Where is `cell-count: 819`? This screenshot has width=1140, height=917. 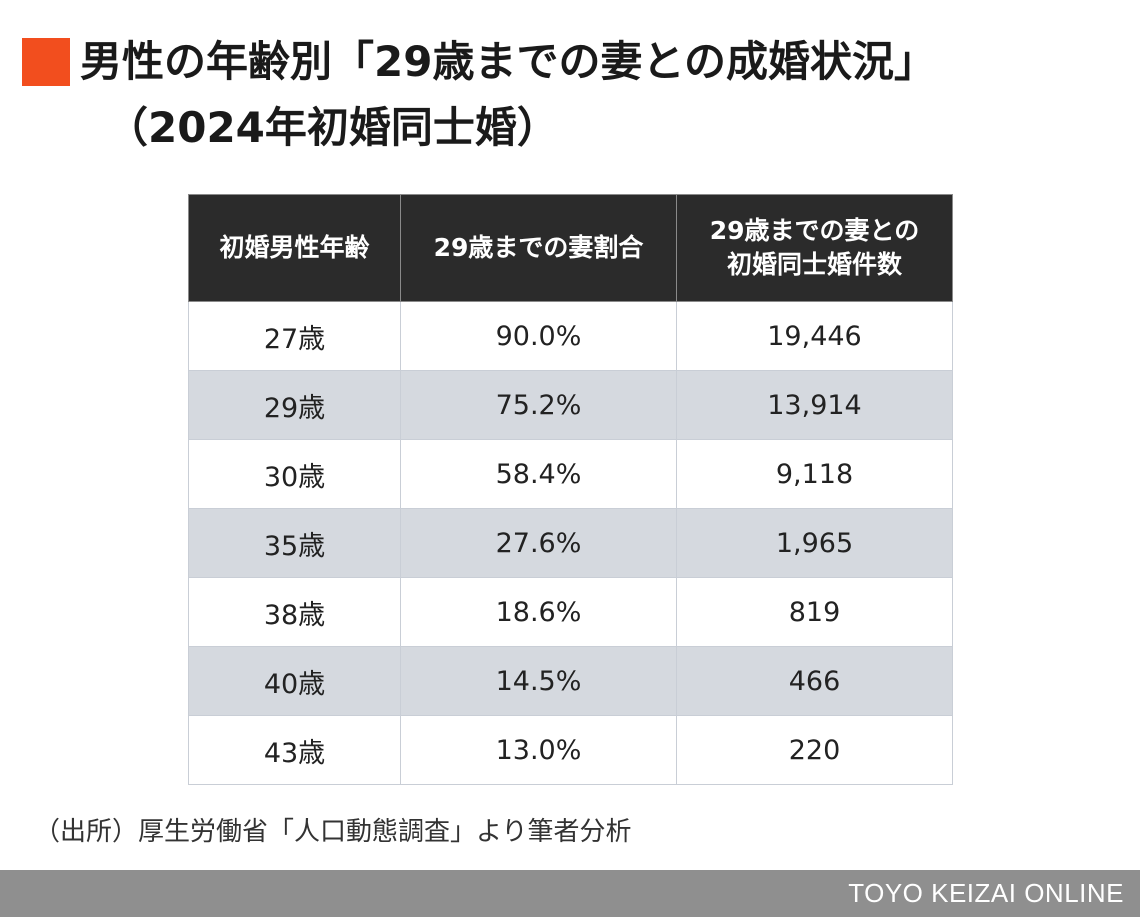
cell-count: 819 is located at coordinates (814, 612).